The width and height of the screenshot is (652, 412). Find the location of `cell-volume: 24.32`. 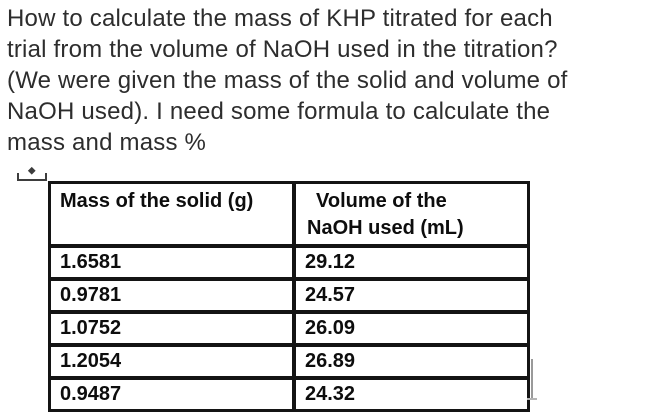

cell-volume: 24.32 is located at coordinates (411, 394).